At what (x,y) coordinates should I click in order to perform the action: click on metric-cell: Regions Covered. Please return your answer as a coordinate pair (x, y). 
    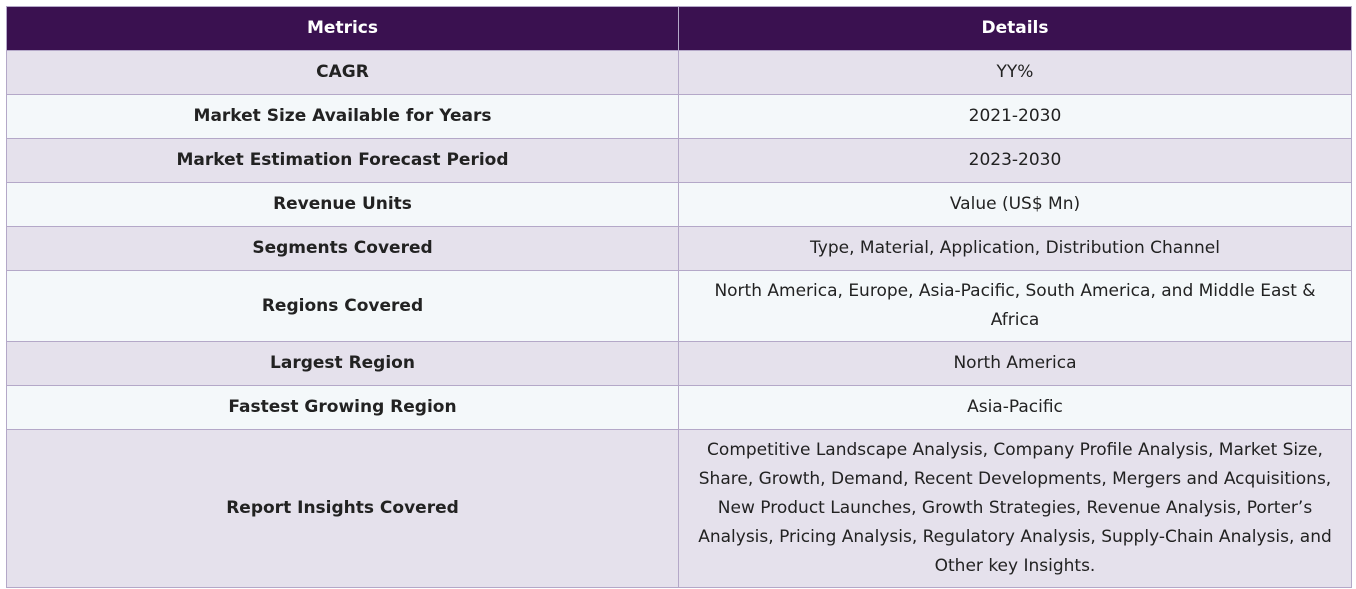
    Looking at the image, I should click on (342, 306).